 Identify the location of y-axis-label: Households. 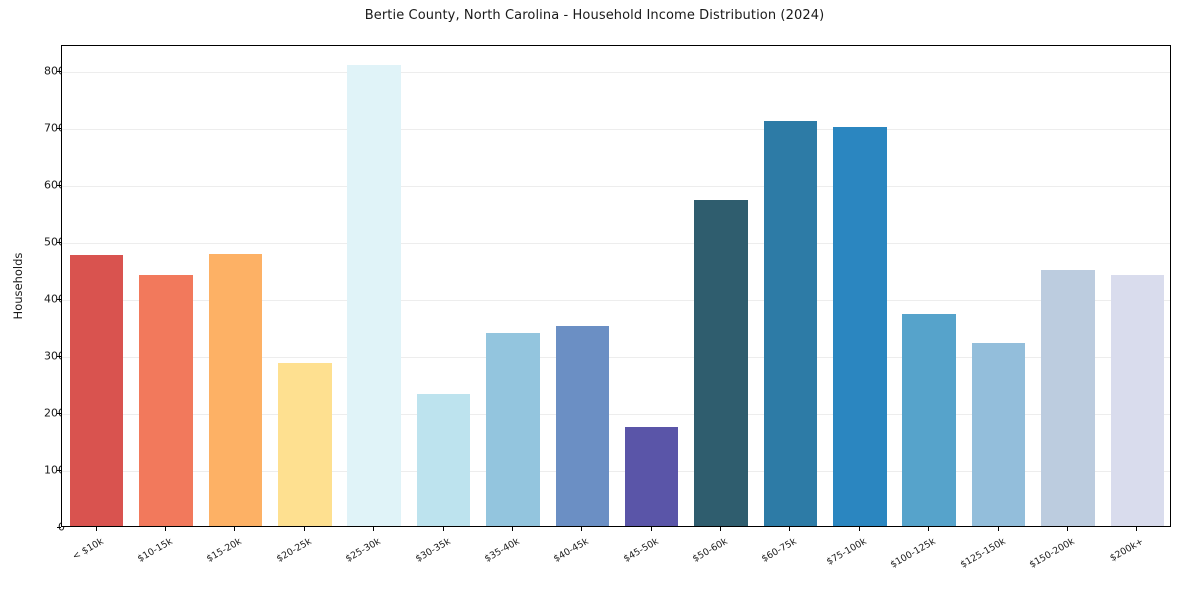
(18, 286).